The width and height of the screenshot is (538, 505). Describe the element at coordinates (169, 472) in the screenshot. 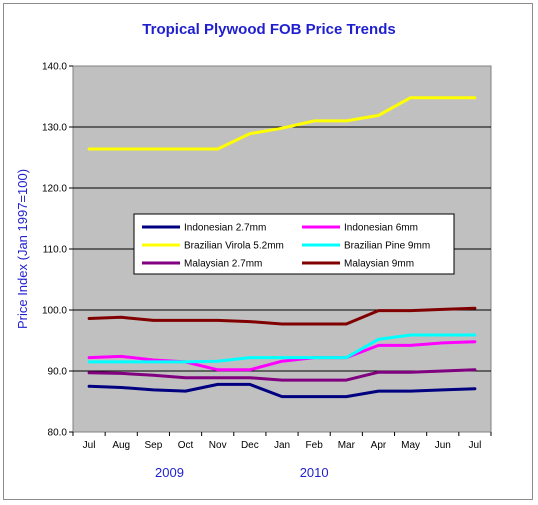

I see `year-label: 2009` at that location.